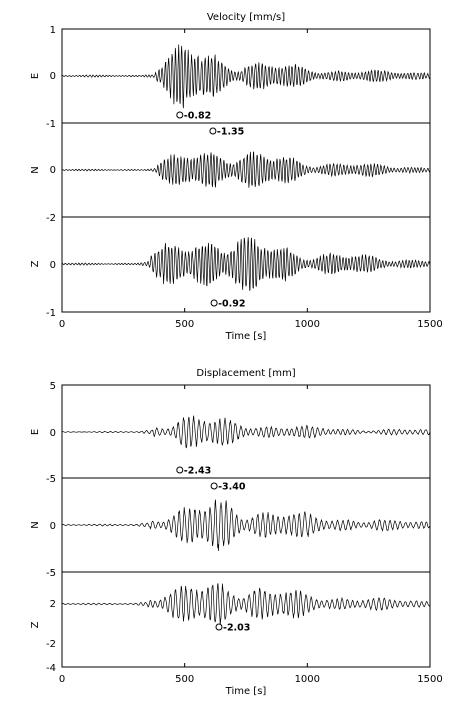 This screenshot has width=474, height=712. I want to click on velocity-n-label: N, so click(35, 169).